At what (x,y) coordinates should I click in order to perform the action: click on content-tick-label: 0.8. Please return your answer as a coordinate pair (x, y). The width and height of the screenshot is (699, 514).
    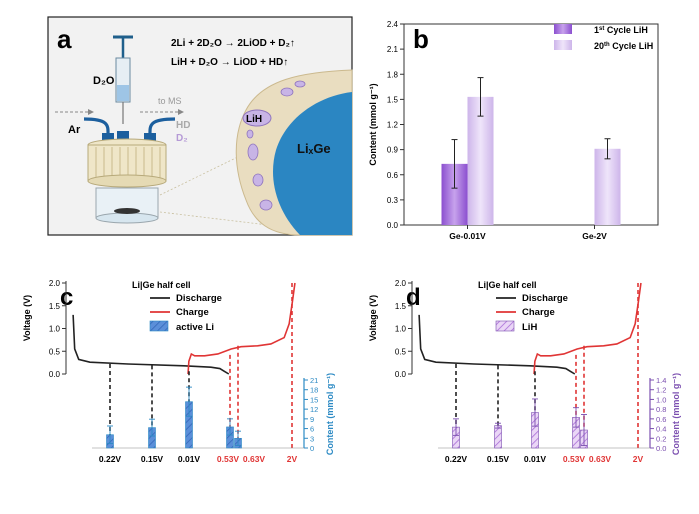
    Looking at the image, I should click on (661, 409).